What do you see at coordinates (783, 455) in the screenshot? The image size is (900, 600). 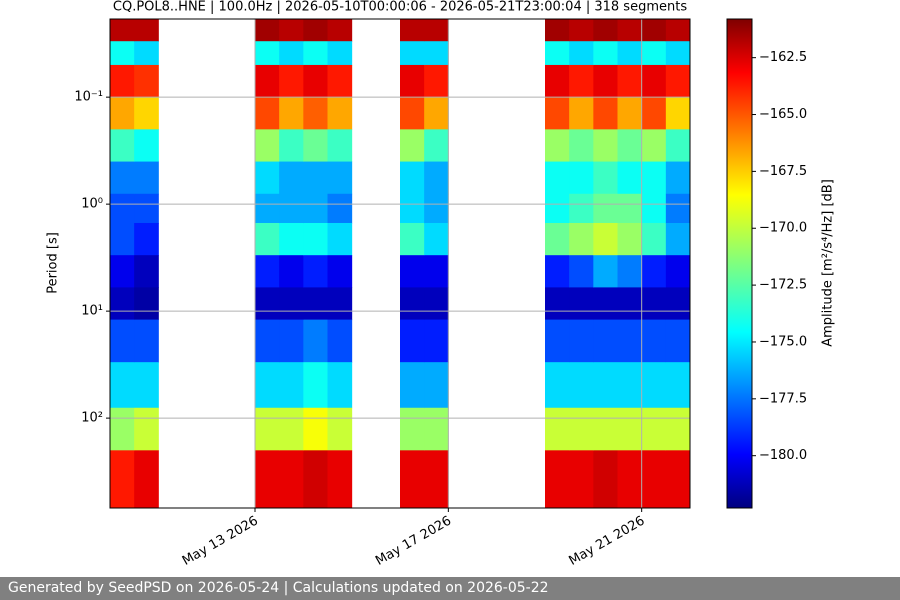 I see `colorbar-tick-label: −180.0` at bounding box center [783, 455].